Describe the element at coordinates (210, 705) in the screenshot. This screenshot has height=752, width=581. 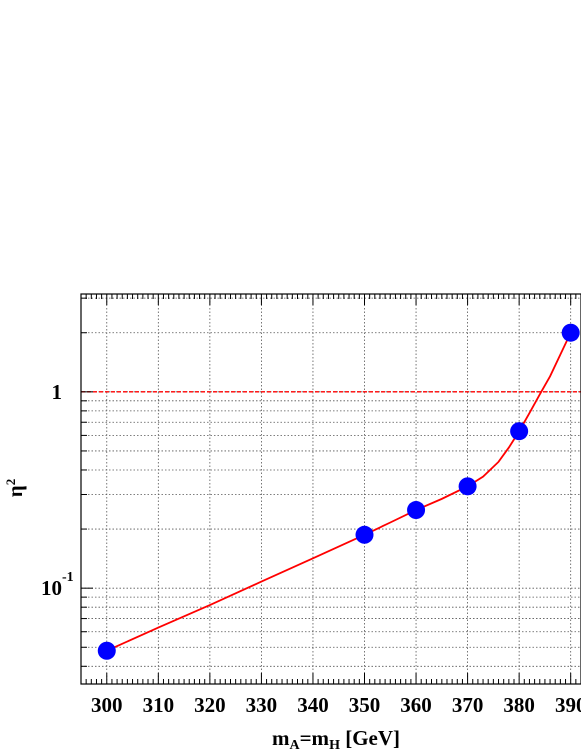
I see `x-tick-label: 320` at that location.